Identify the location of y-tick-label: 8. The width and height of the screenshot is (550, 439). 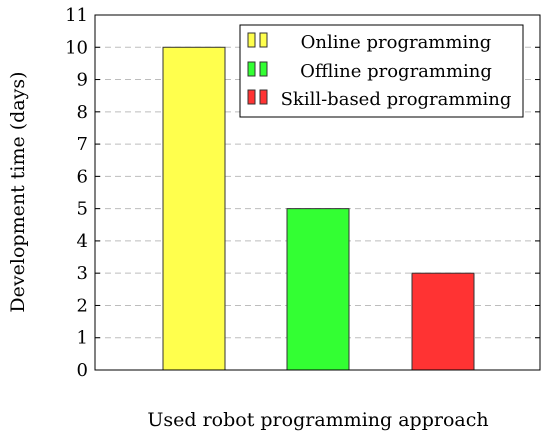
(82, 112).